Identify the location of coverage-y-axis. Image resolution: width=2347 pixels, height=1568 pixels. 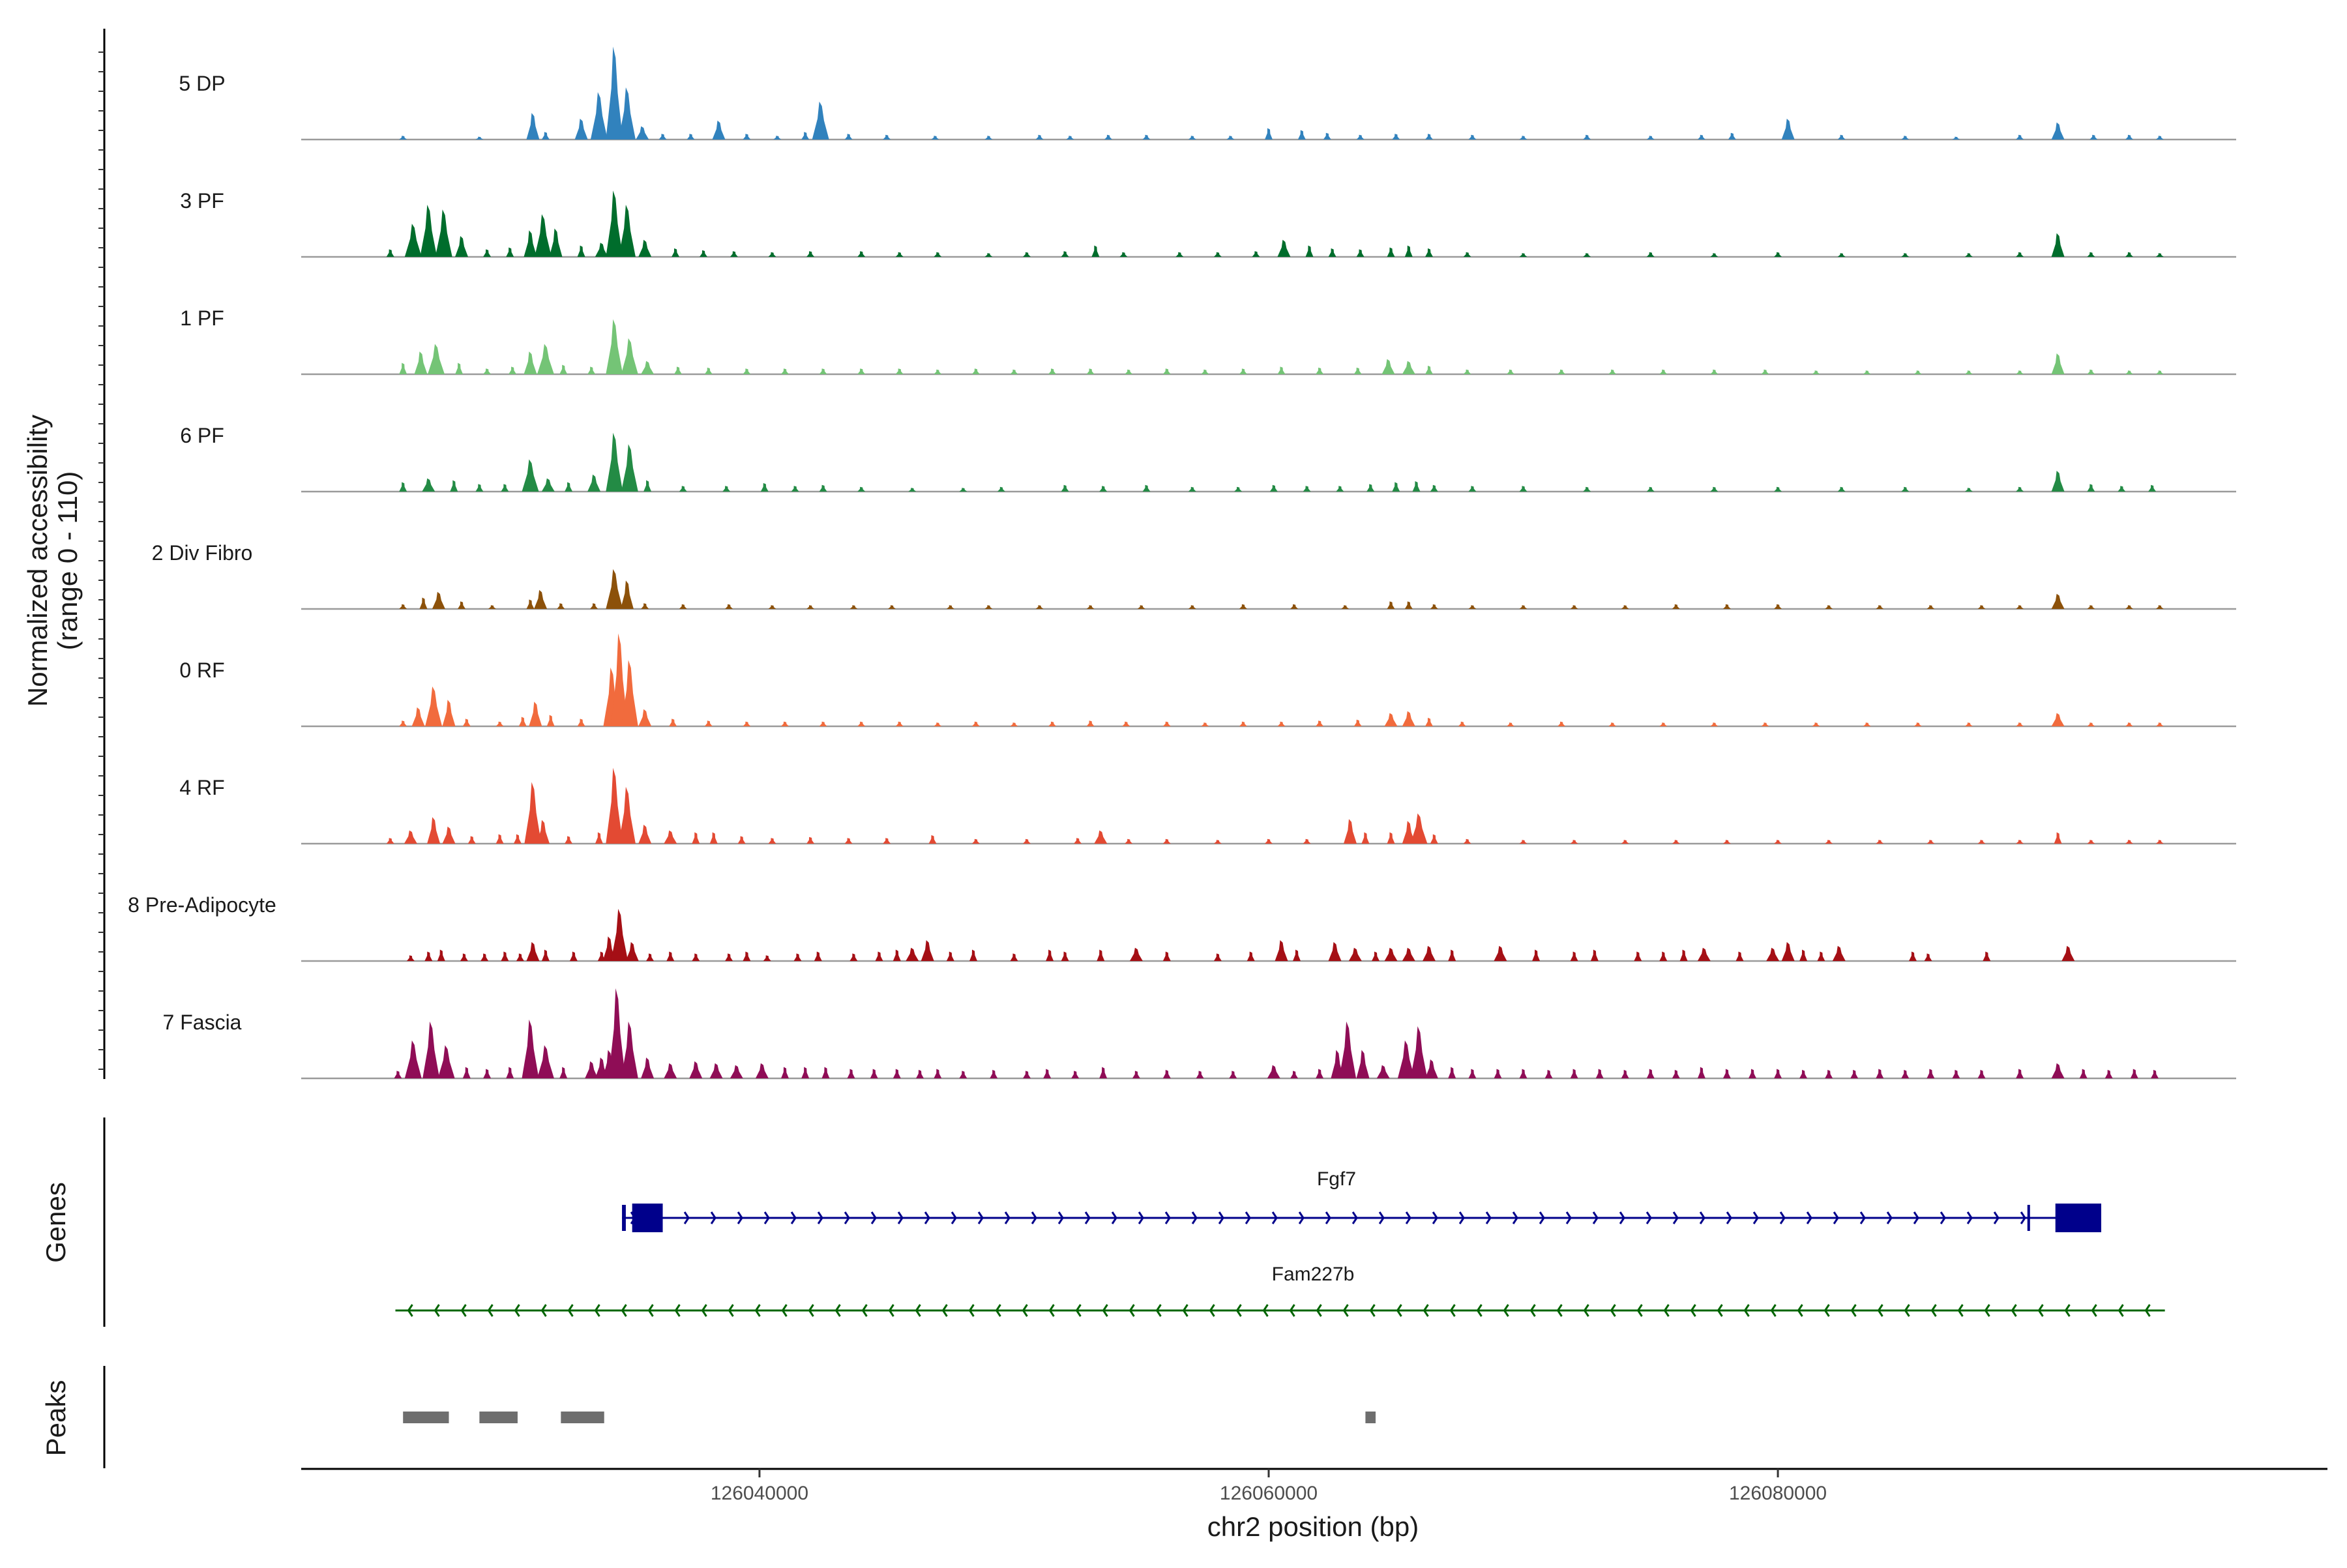
(102, 554).